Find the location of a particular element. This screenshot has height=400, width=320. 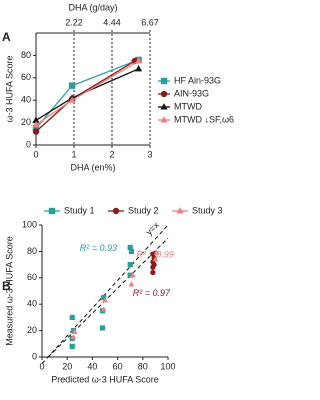

x-tick-label: 2 is located at coordinates (111, 154).